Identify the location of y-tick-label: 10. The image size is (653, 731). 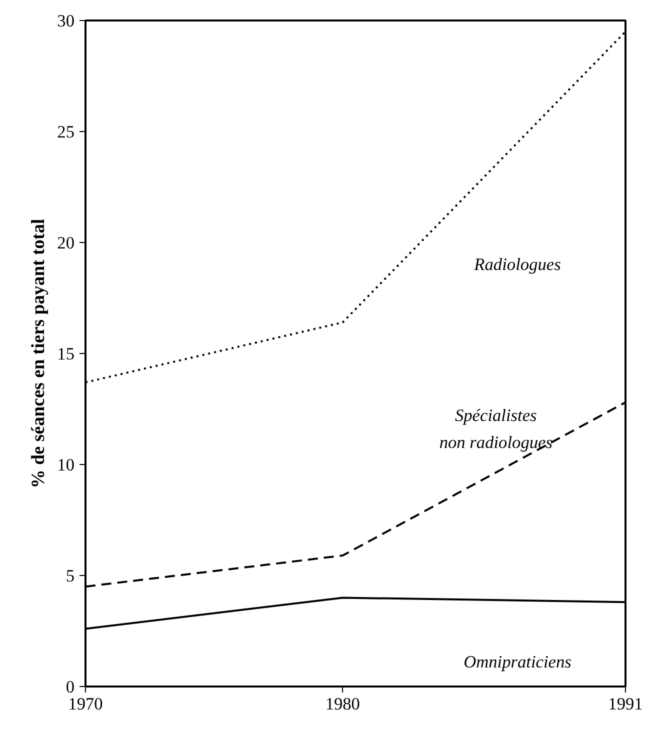
(65, 465).